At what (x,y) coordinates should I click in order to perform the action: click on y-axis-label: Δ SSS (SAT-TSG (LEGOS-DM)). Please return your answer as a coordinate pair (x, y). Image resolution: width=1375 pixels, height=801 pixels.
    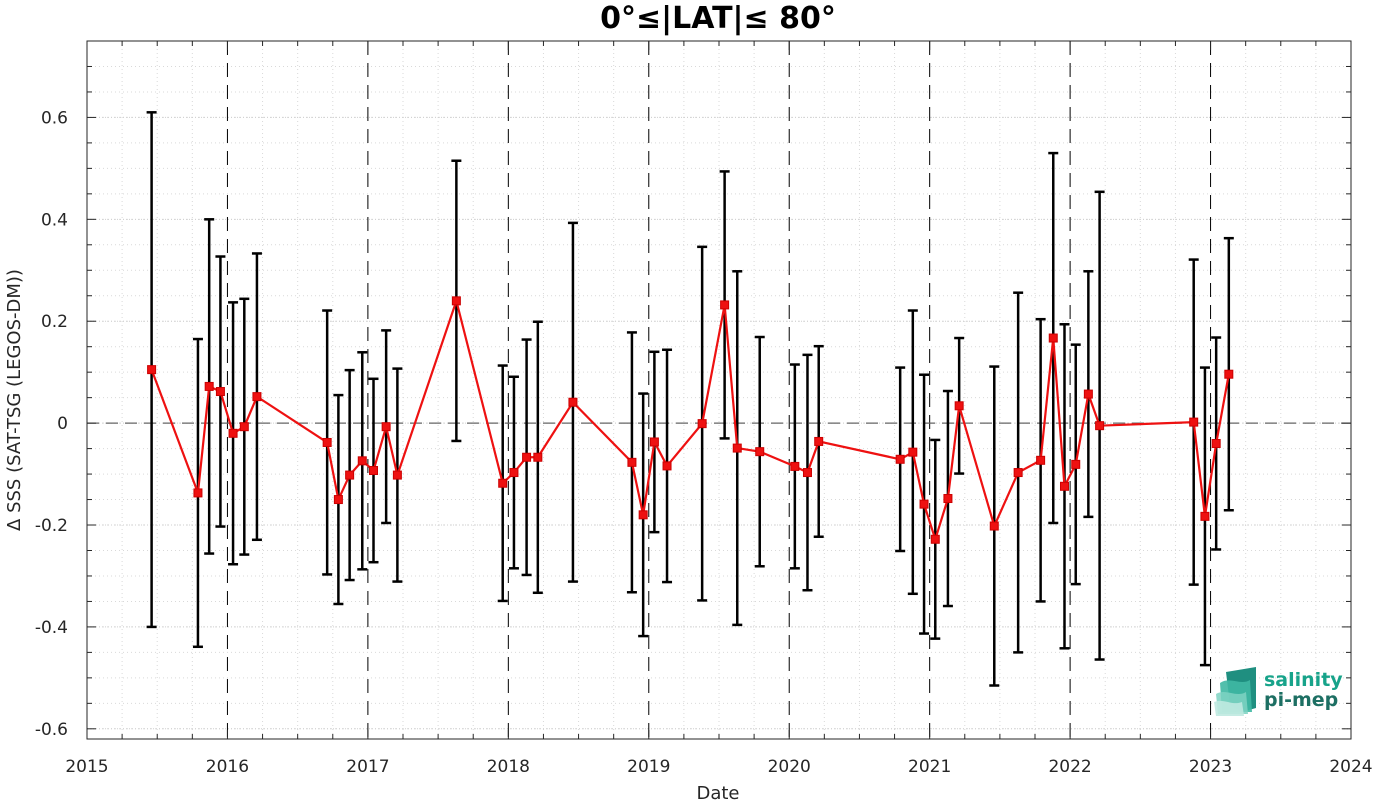
    Looking at the image, I should click on (14, 400).